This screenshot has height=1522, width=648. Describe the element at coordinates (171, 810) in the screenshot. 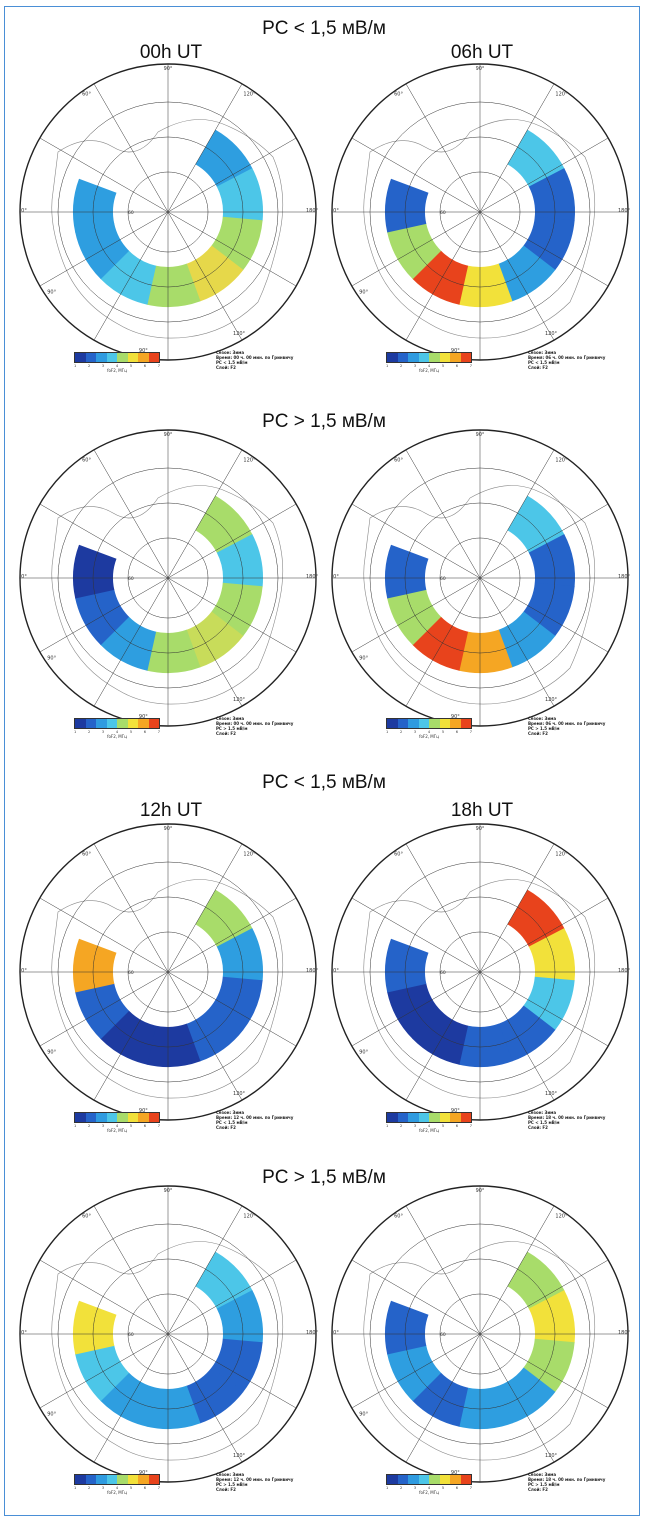

I see `column-title-12h: 12h UT` at that location.